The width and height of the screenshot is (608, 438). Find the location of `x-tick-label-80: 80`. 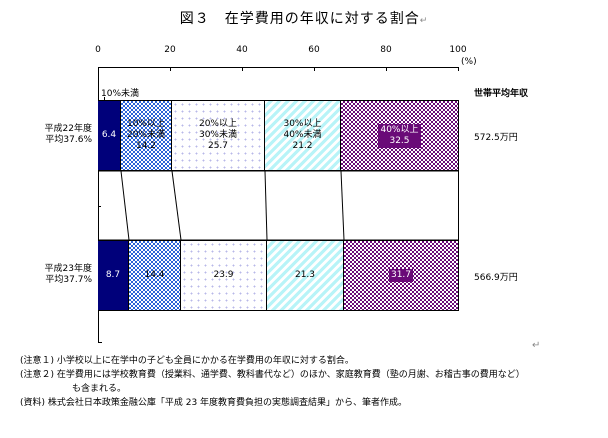

x-tick-label-80: 80 is located at coordinates (386, 50).